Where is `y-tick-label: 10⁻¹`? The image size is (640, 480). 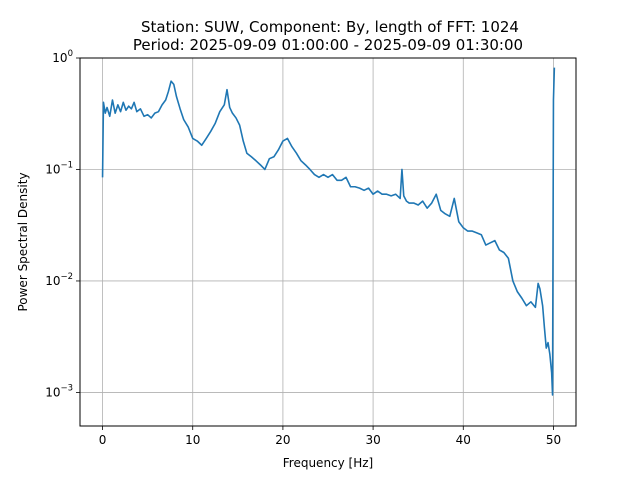 y-tick-label: 10⁻¹ is located at coordinates (59, 168).